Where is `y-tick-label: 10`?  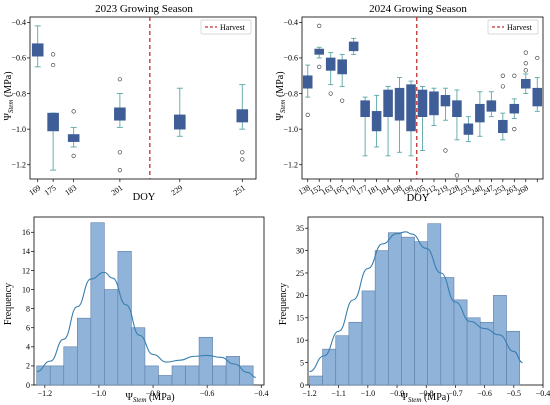
y-tick-label: 10 is located at coordinates (300, 340).